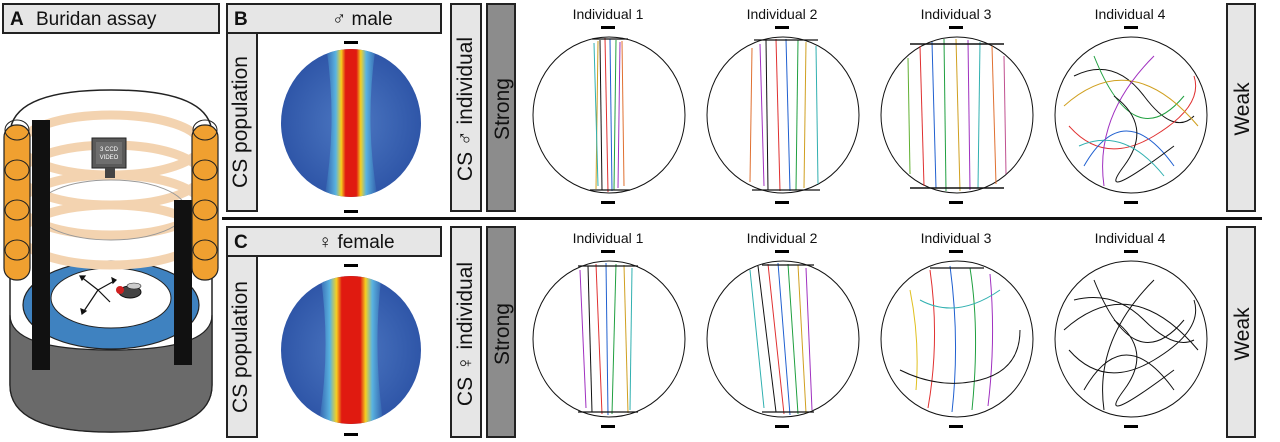 The image size is (1280, 442). Describe the element at coordinates (956, 426) in the screenshot. I see `stripe-marker-c3-bottom` at that location.